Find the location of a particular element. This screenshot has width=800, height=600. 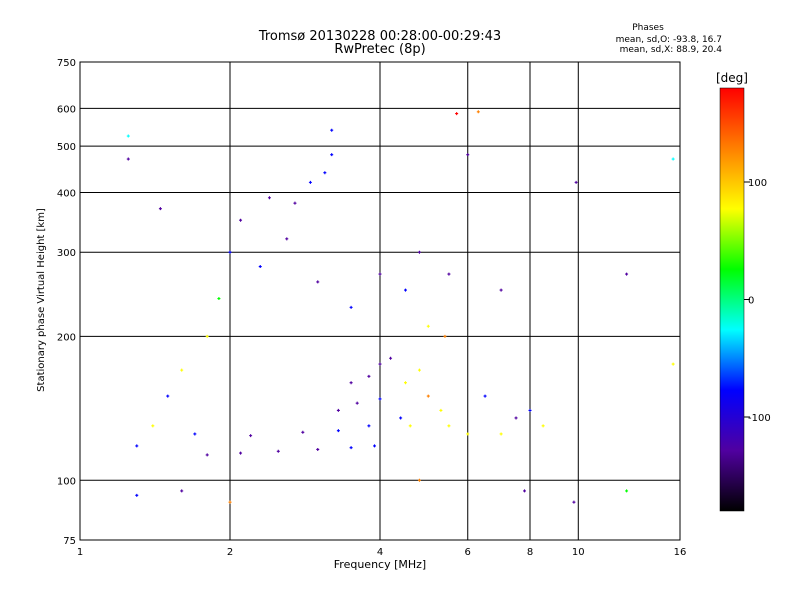

x-axis-ticks: 1 2 4 6 8 10 16 is located at coordinates (382, 552).